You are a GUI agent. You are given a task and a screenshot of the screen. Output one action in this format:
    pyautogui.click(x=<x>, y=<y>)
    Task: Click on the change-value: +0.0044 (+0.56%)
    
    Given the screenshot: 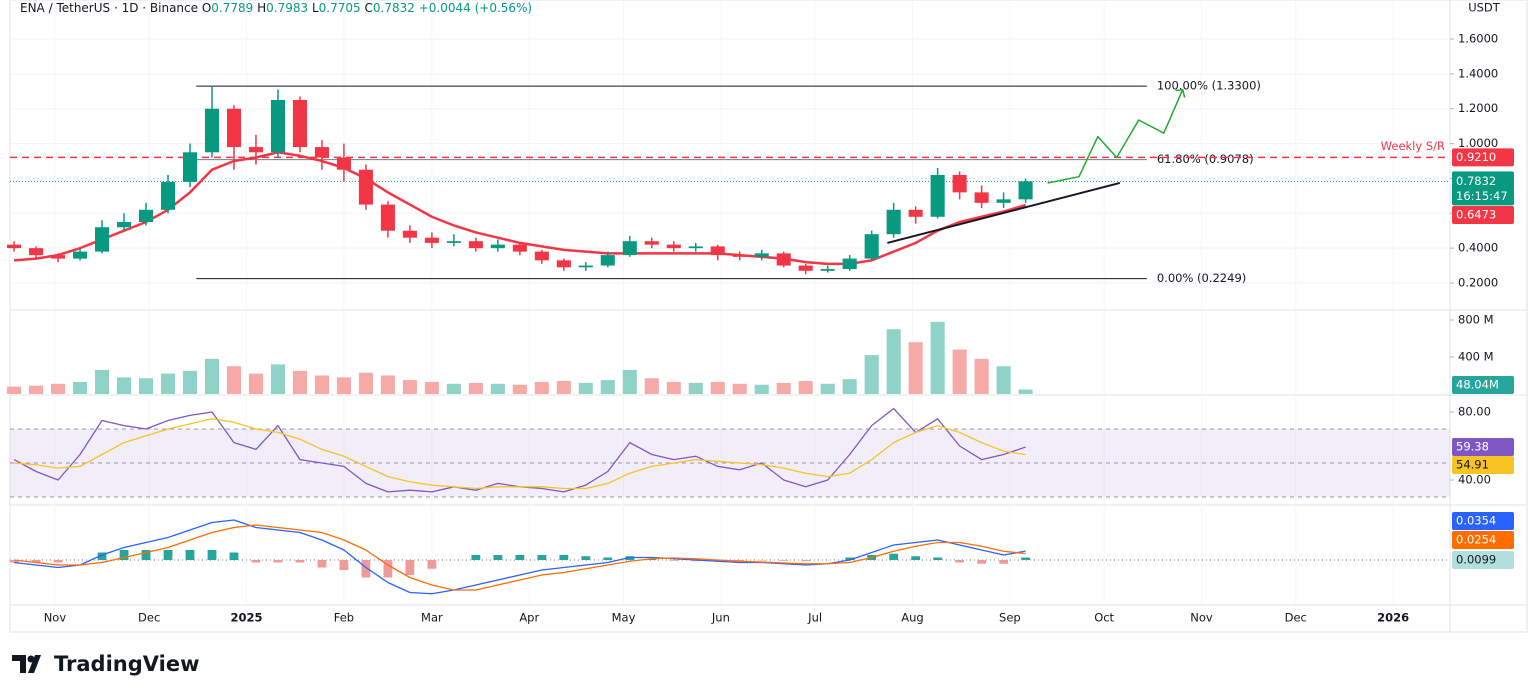 What is the action you would take?
    pyautogui.click(x=475, y=8)
    